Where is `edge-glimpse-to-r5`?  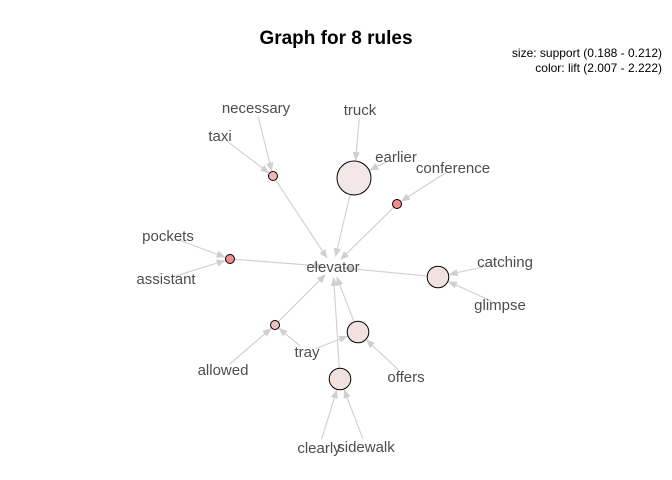
edge-glimpse-to-r5 is located at coordinates (470, 291).